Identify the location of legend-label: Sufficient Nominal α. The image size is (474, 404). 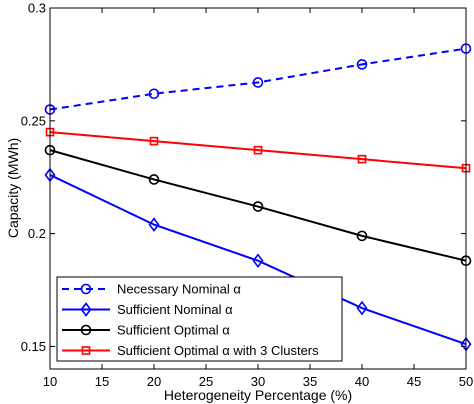
(175, 309).